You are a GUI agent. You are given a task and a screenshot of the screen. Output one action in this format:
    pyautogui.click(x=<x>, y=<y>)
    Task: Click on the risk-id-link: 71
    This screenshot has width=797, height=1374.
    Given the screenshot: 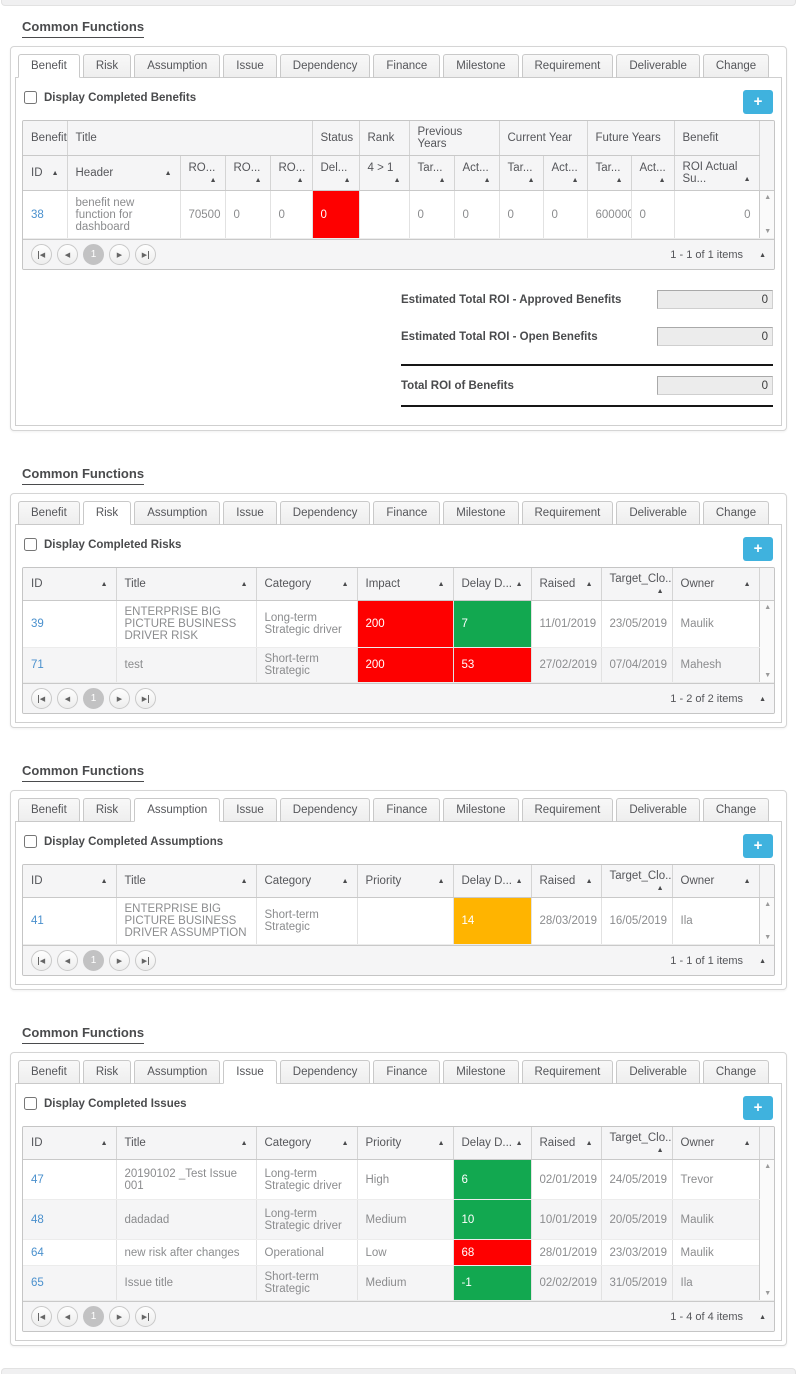 What is the action you would take?
    pyautogui.click(x=37, y=665)
    